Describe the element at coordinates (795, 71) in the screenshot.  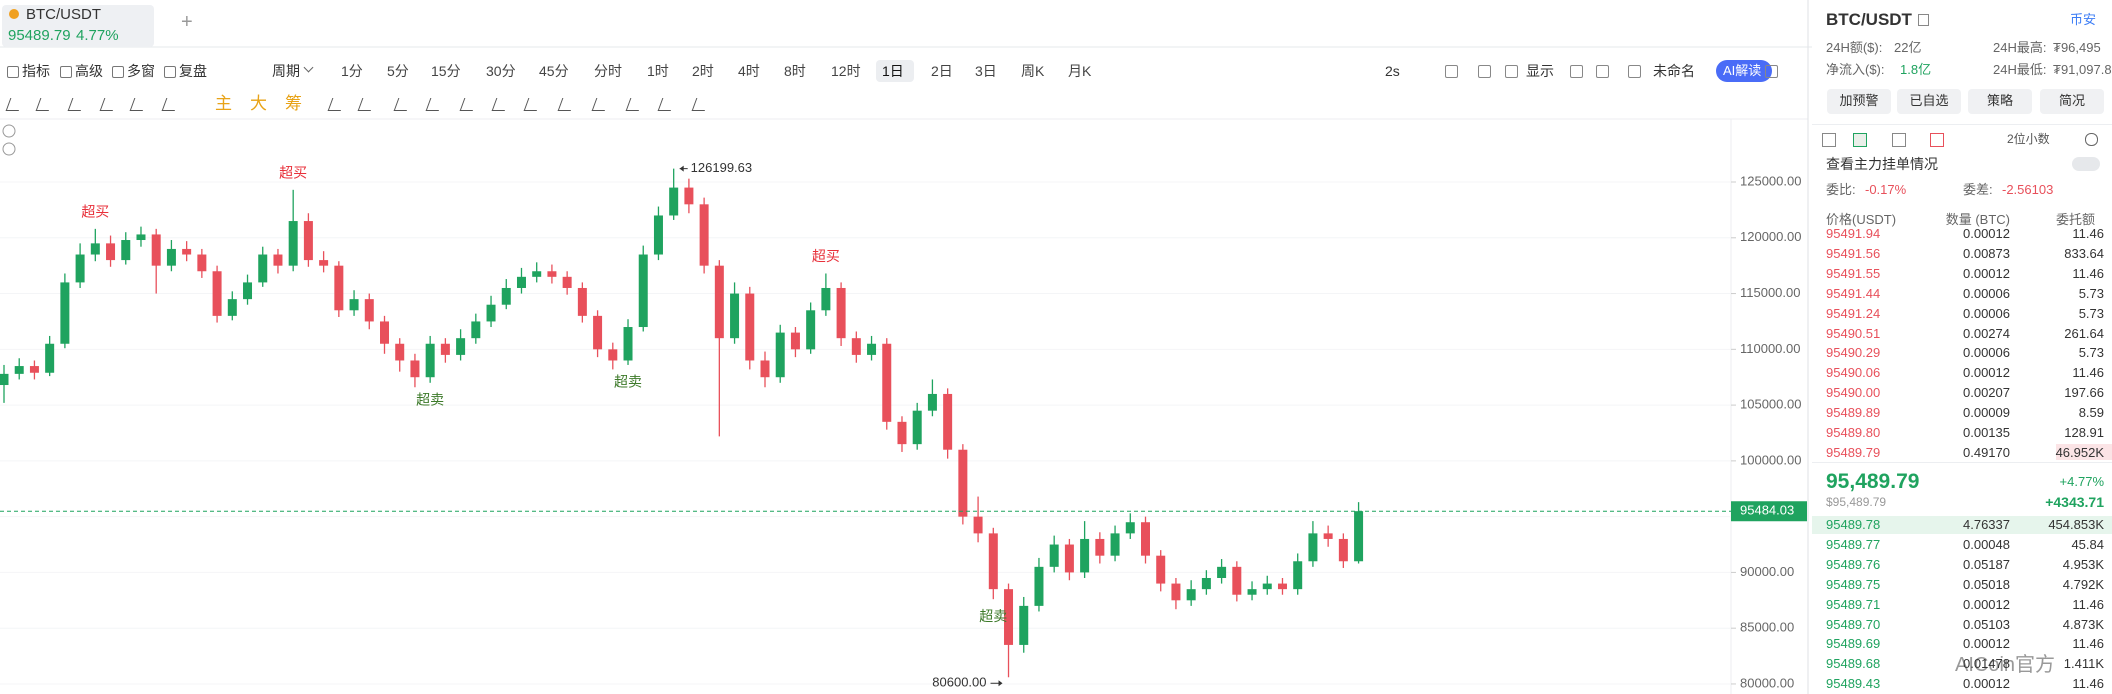
I see `interval-button: 8时` at that location.